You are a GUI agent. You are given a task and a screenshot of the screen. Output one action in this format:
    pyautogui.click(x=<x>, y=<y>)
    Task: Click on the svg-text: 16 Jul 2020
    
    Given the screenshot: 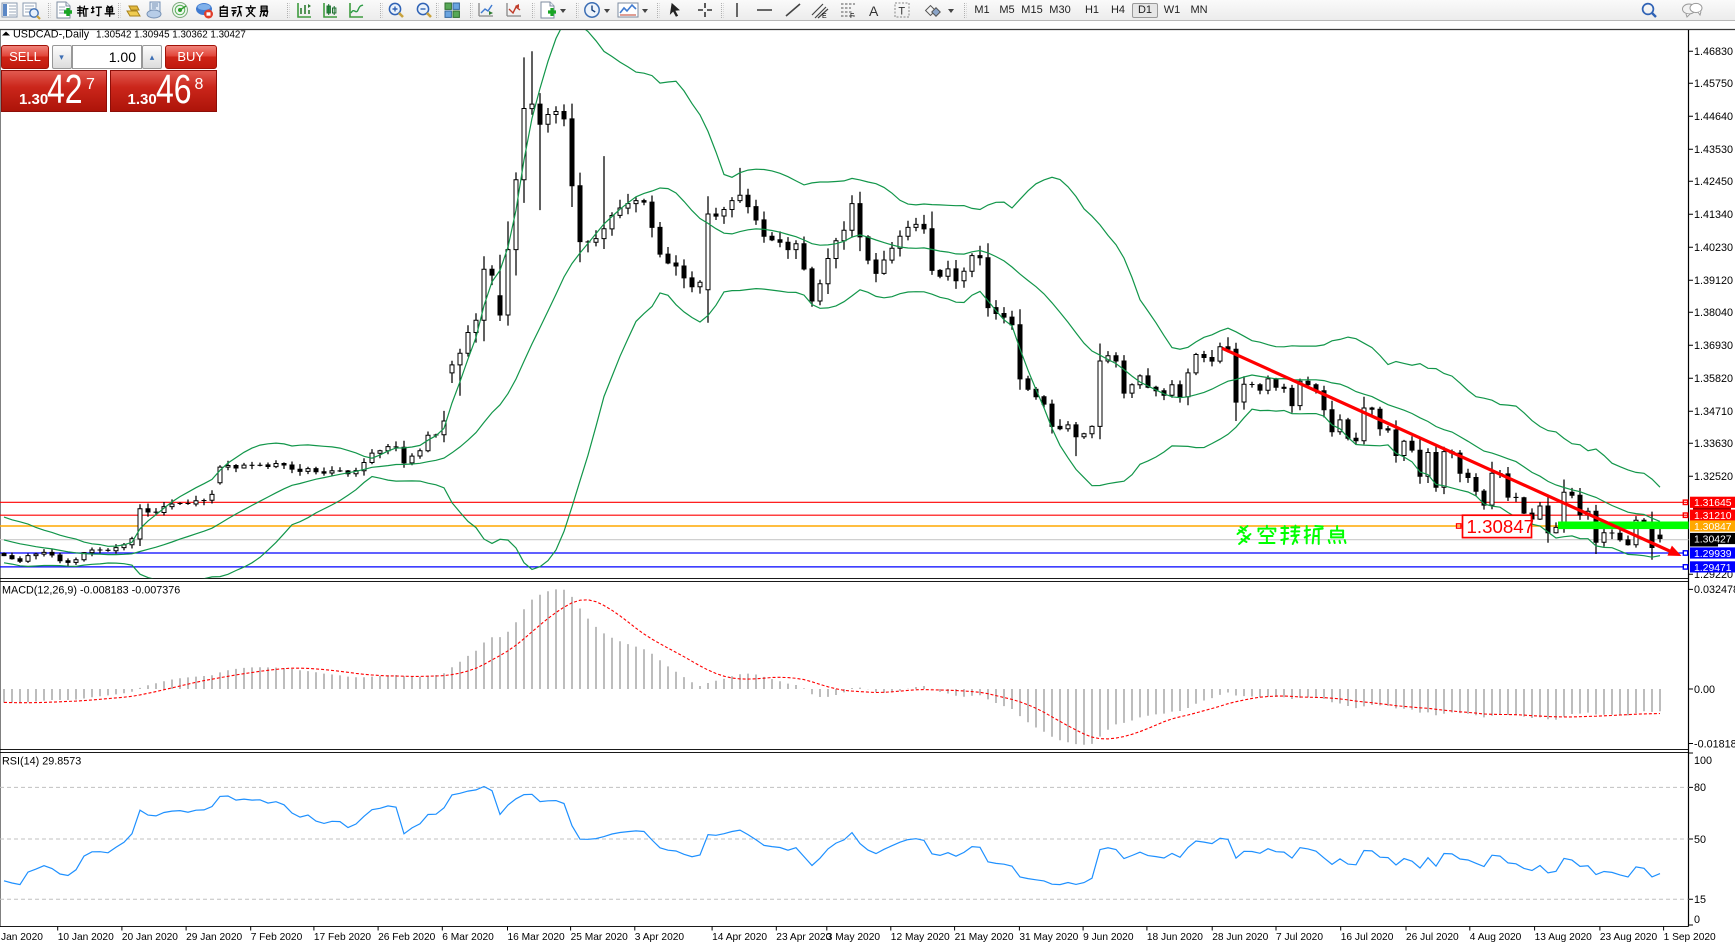 What is the action you would take?
    pyautogui.click(x=1367, y=937)
    